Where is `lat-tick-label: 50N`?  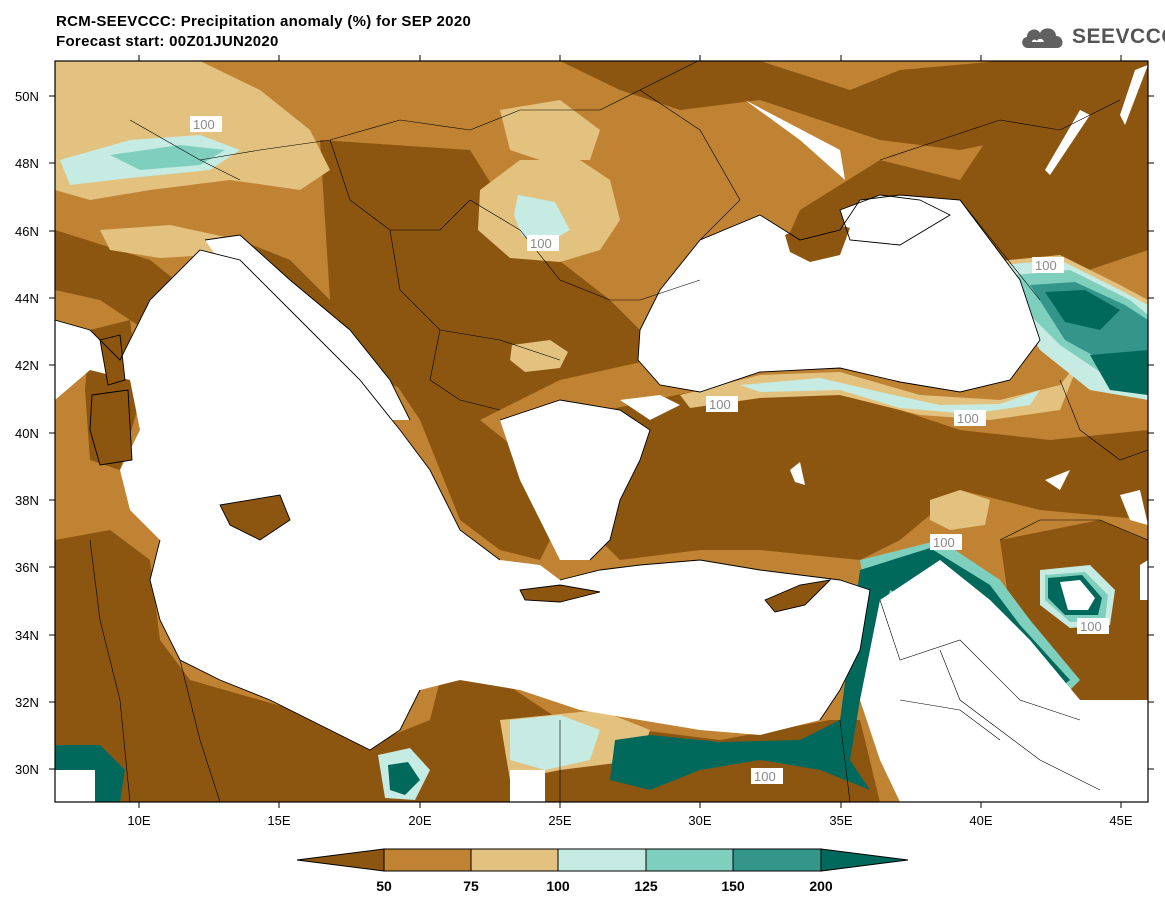 lat-tick-label: 50N is located at coordinates (27, 96).